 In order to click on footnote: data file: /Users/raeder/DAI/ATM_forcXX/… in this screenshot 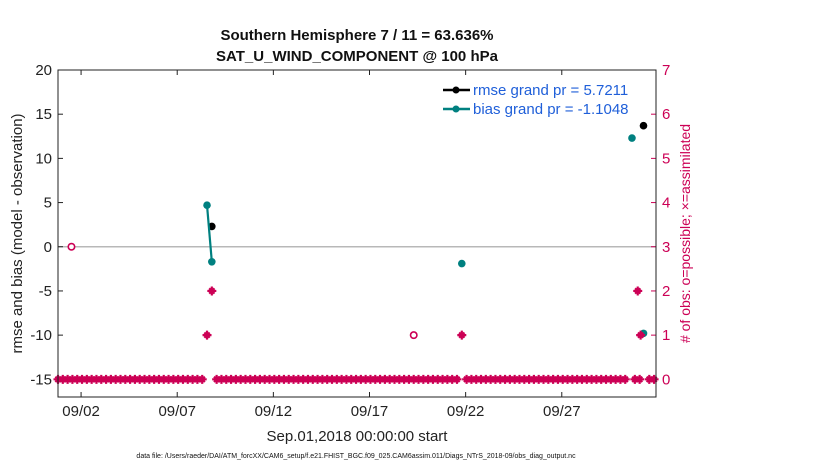, I will do `click(356, 456)`.